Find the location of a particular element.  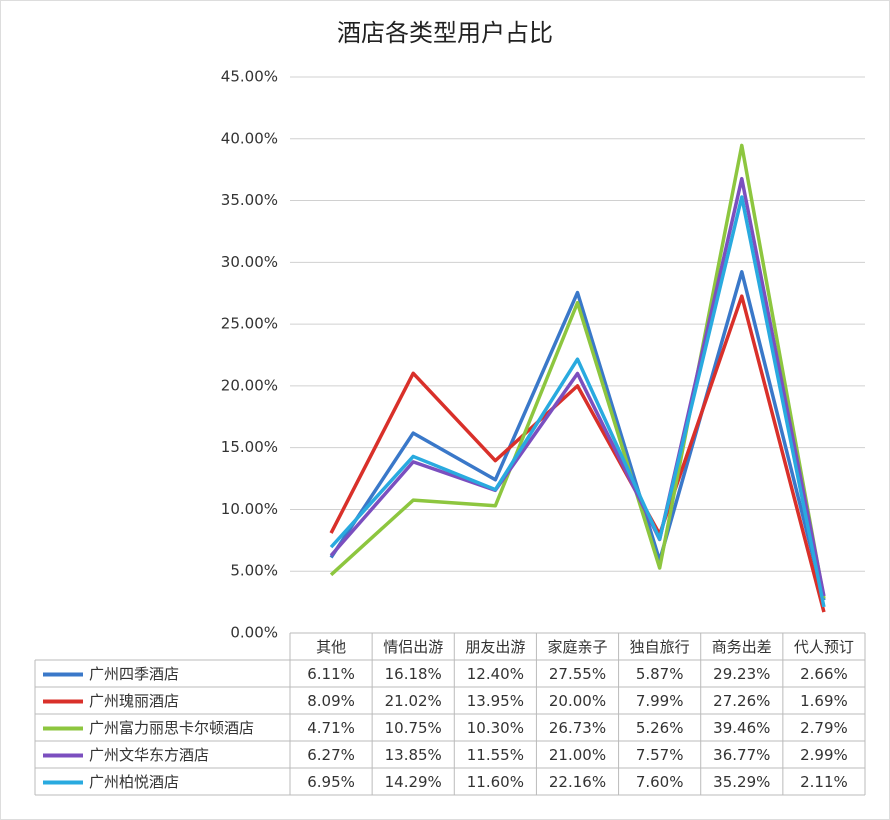

y-tick-label: 45.00% is located at coordinates (249, 77).